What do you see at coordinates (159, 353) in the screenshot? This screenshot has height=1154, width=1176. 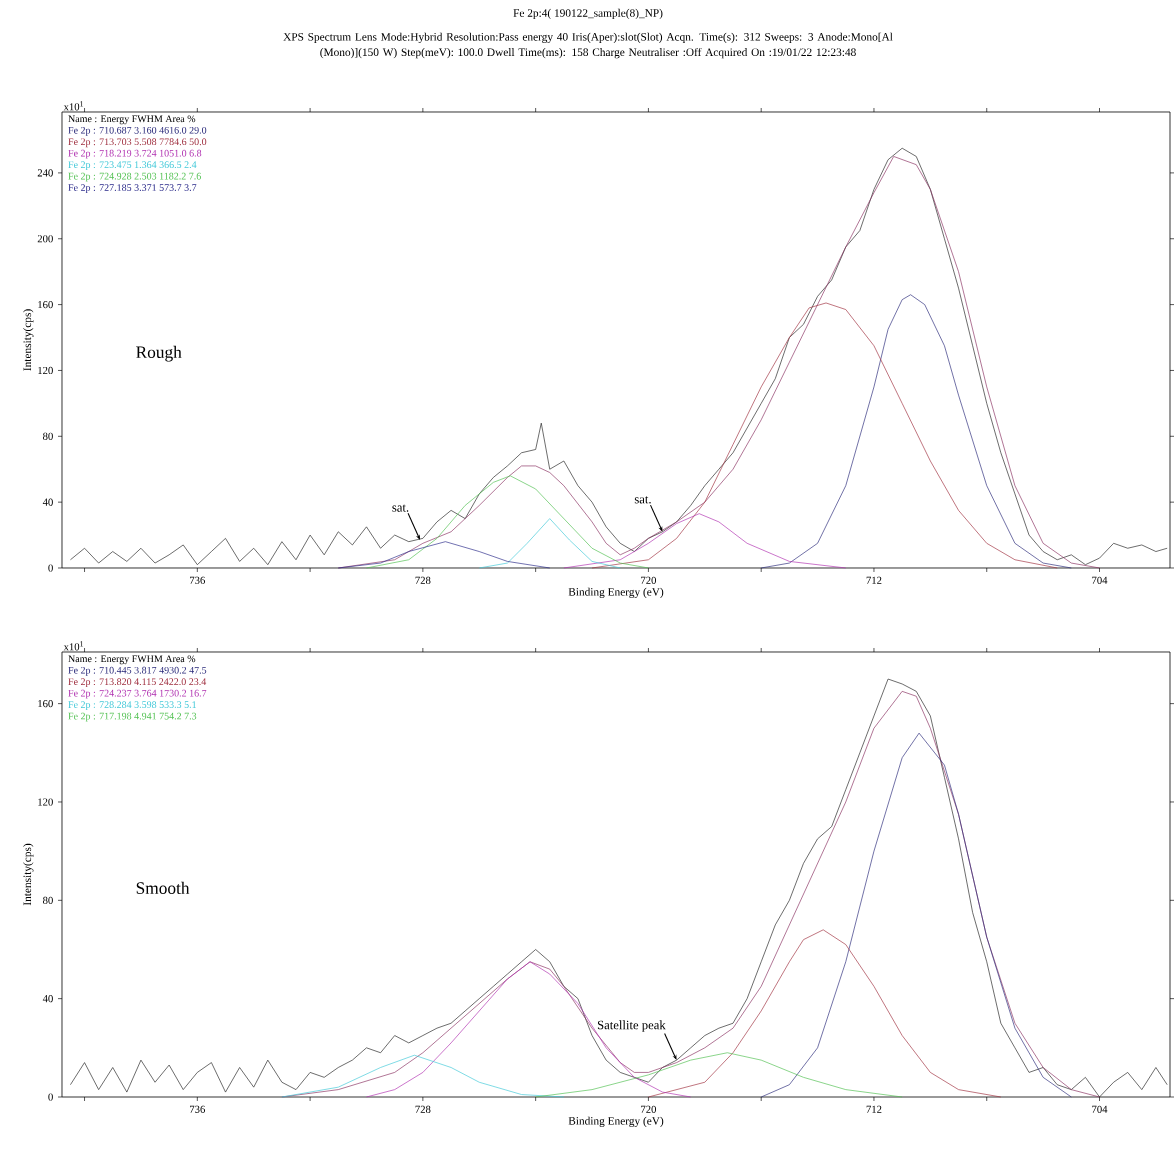 I see `annotation: Rough` at bounding box center [159, 353].